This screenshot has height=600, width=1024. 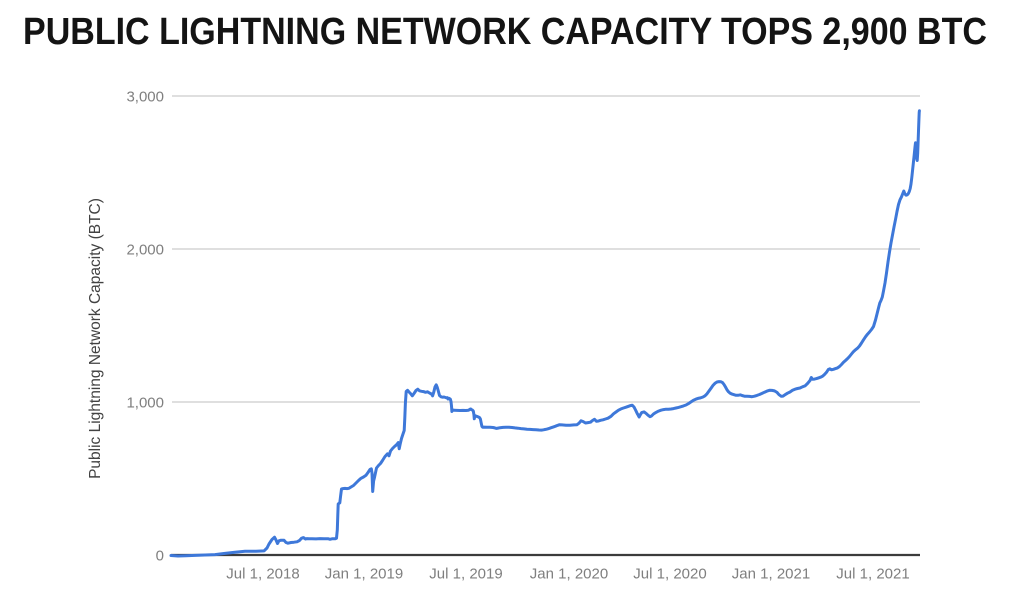 What do you see at coordinates (145, 97) in the screenshot?
I see `svg-text: 3,000` at bounding box center [145, 97].